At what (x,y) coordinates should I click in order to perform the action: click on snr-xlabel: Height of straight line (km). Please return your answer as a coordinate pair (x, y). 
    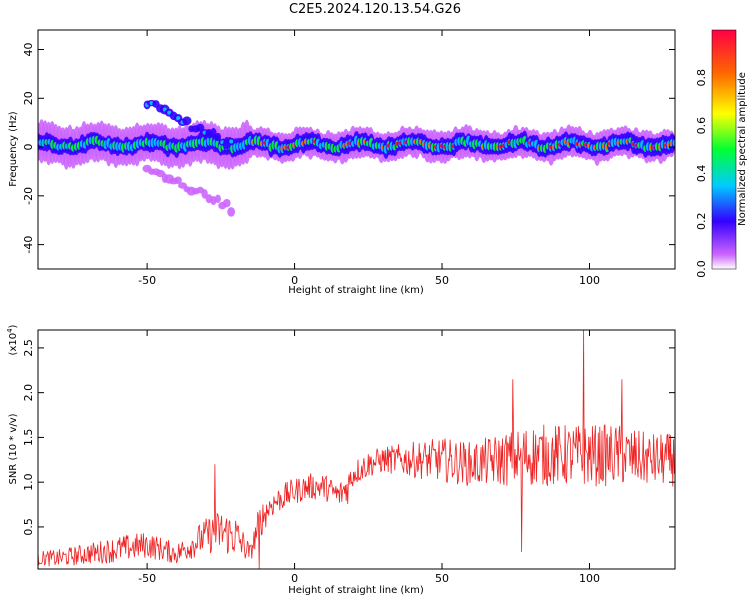
    Looking at the image, I should click on (356, 590).